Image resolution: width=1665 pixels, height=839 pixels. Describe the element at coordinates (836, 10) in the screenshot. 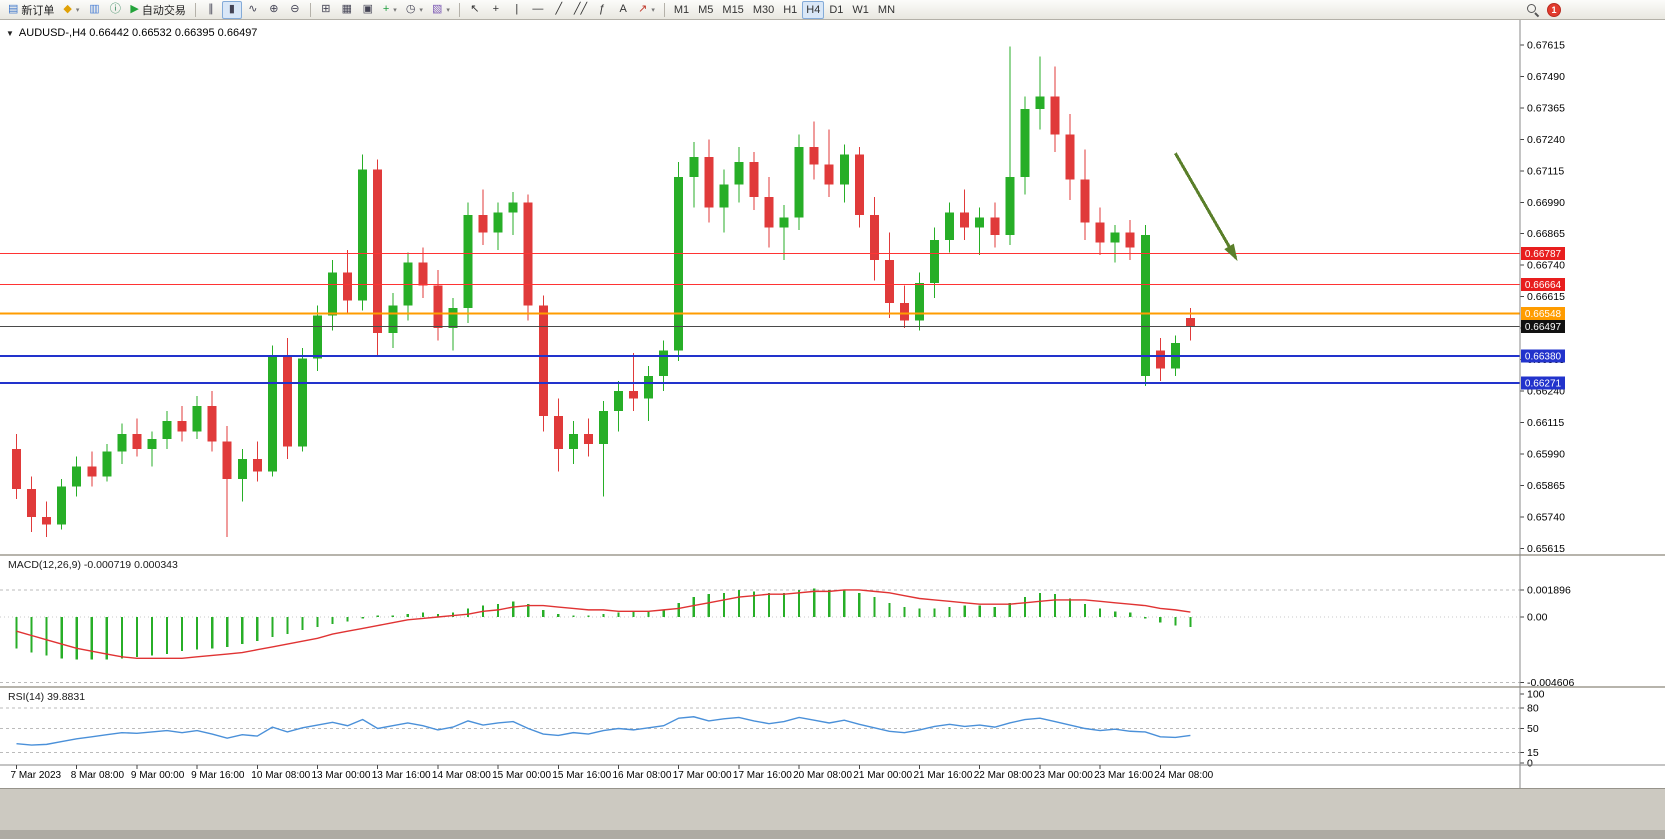

I see `timeframe-d1: D1` at that location.